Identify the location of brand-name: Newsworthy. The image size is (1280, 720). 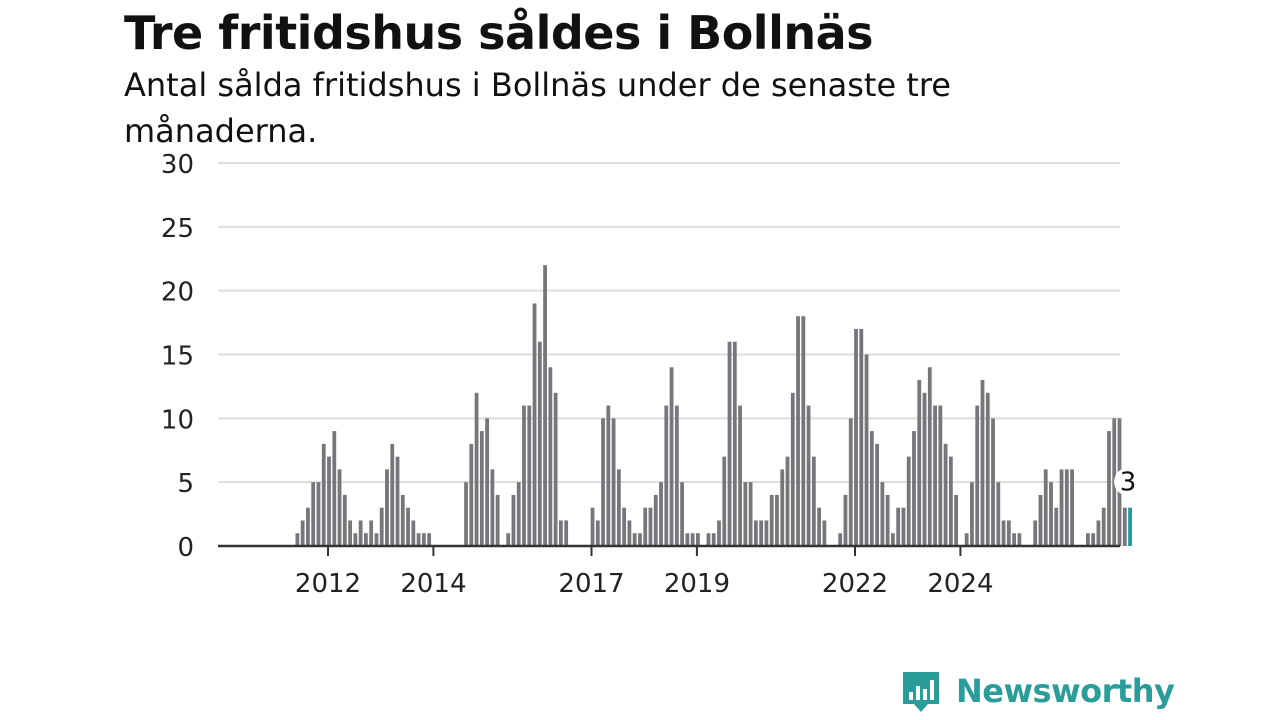
(1065, 691).